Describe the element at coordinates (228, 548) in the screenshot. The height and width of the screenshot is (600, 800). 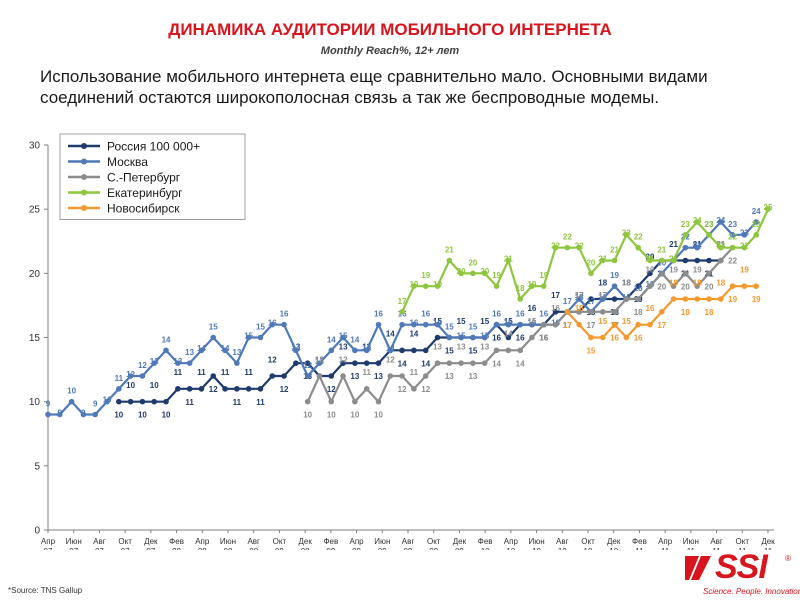
I see `x-tick-label-year: 08` at that location.